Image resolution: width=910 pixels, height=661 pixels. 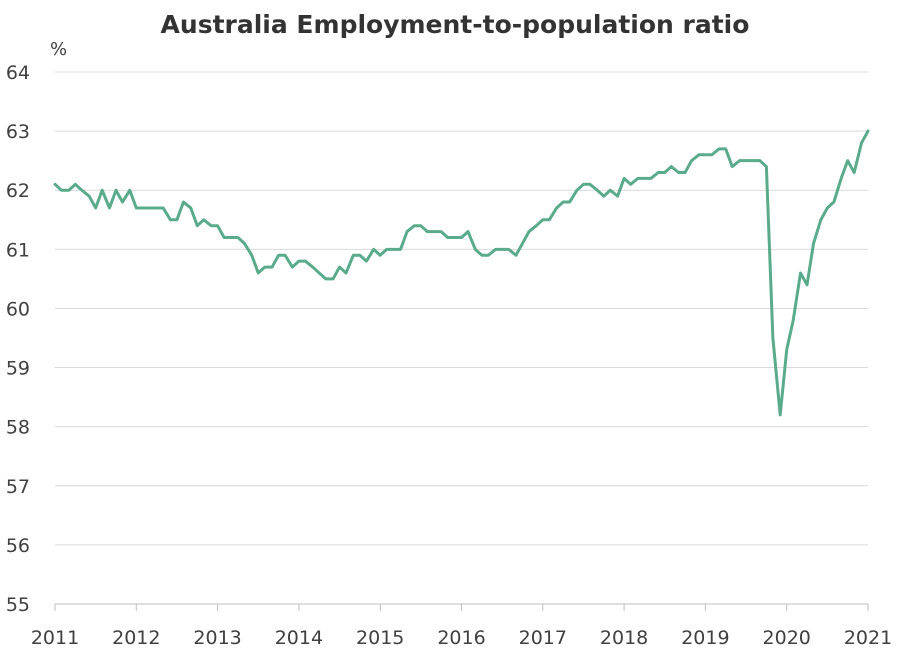 What do you see at coordinates (55, 638) in the screenshot?
I see `x-tick-label: 2011` at bounding box center [55, 638].